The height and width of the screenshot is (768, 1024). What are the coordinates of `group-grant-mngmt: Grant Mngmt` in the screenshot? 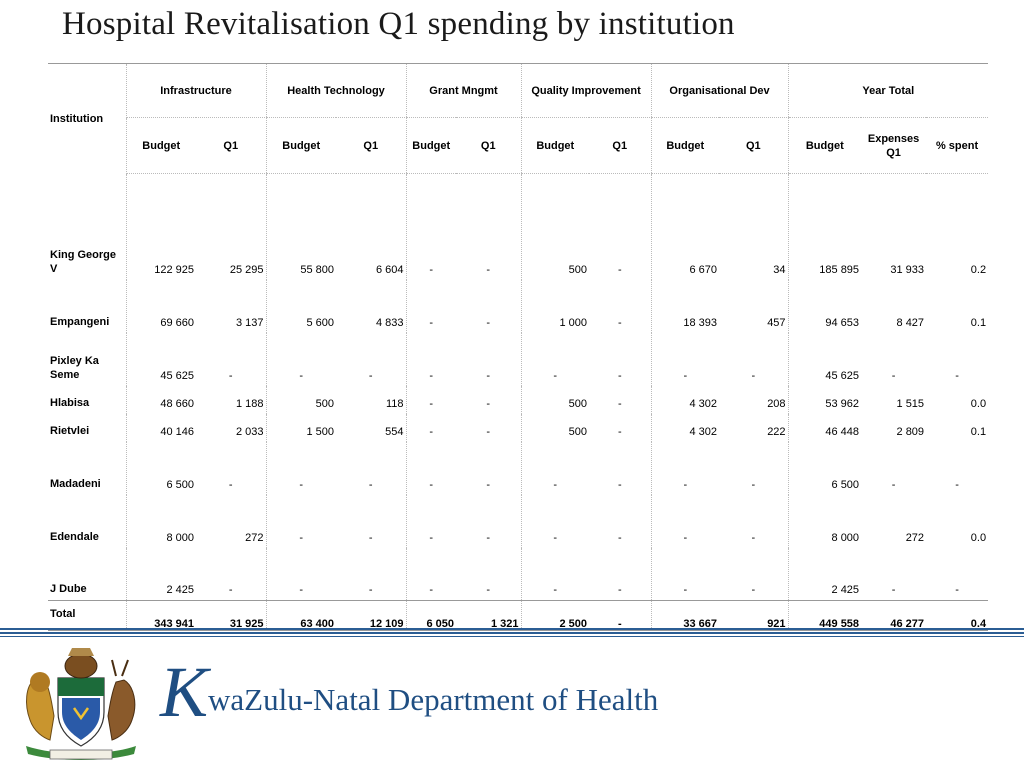 It's located at (463, 90).